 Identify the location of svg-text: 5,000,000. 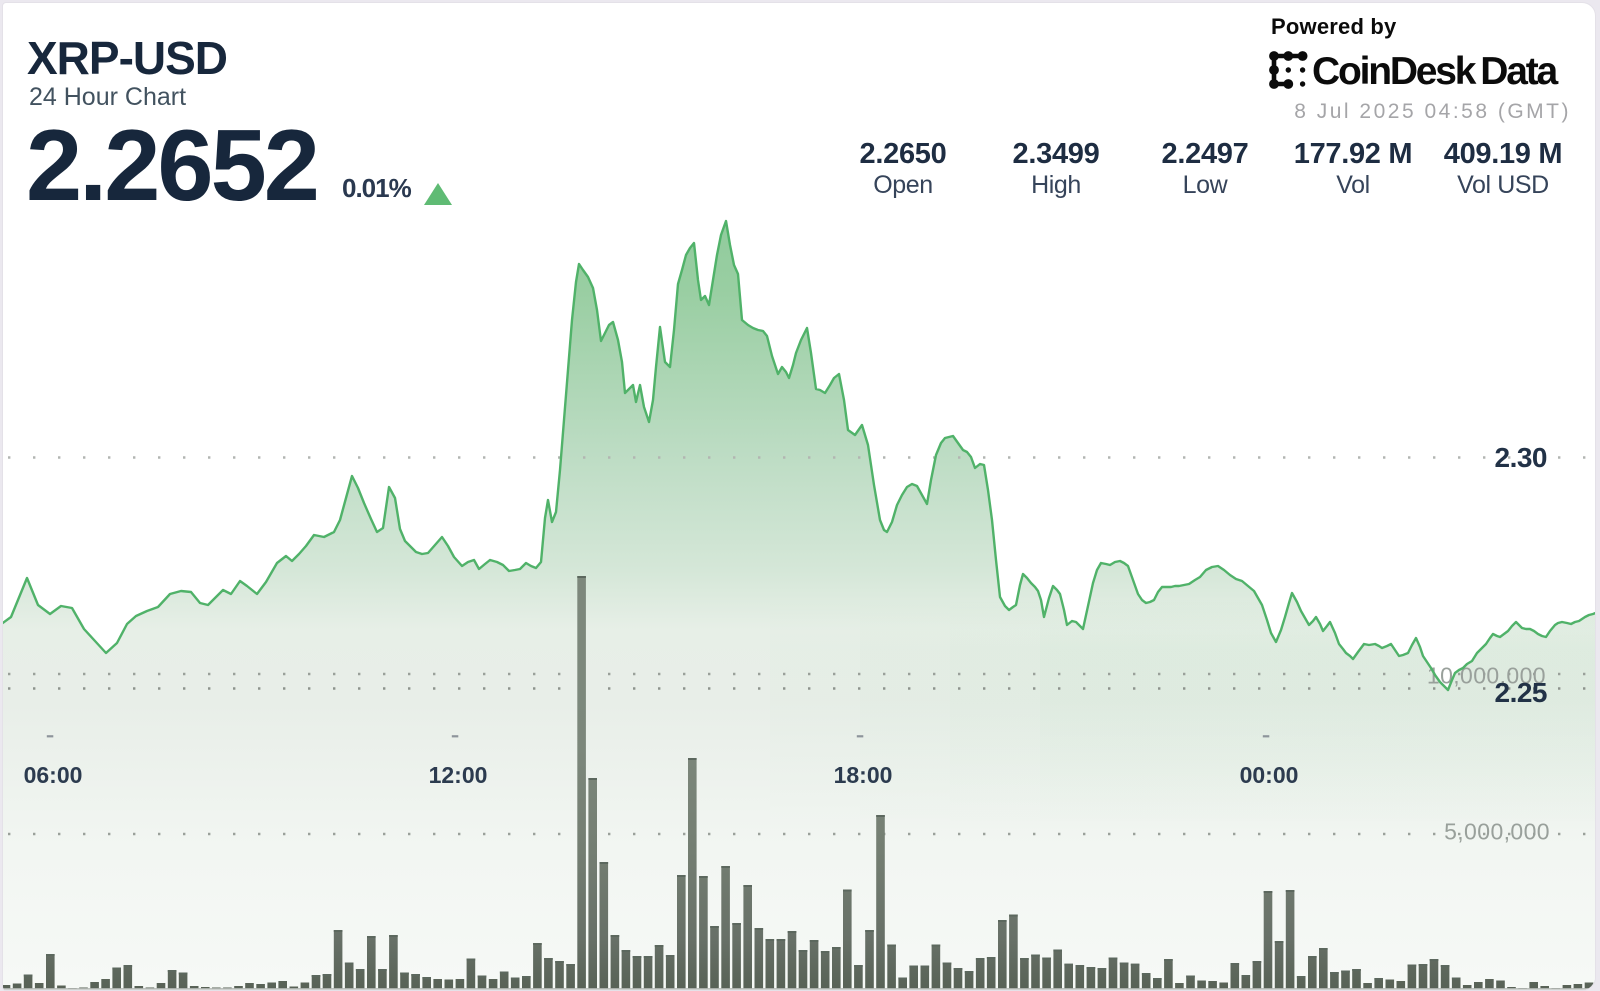
(1497, 832).